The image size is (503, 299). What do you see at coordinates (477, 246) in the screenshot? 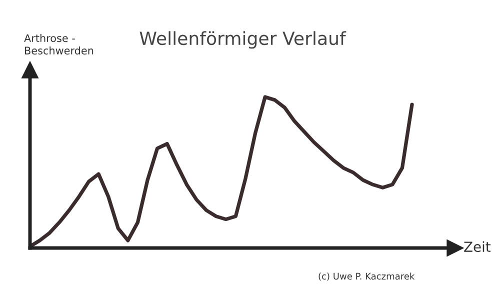
I see `x-axis-title: Zeit` at bounding box center [477, 246].